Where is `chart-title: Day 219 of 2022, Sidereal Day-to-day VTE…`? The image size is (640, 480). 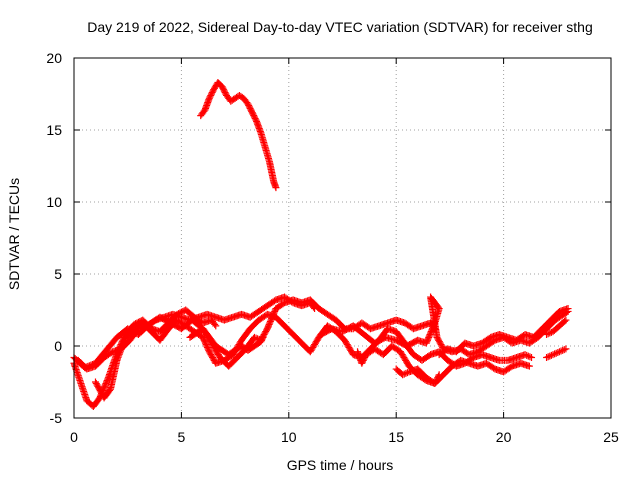 chart-title: Day 219 of 2022, Sidereal Day-to-day VTE… is located at coordinates (340, 27).